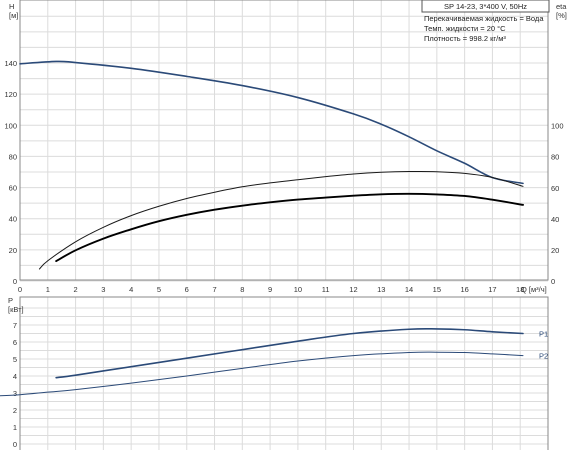 The height and width of the screenshot is (450, 570). I want to click on x-tick-label: 4, so click(131, 289).